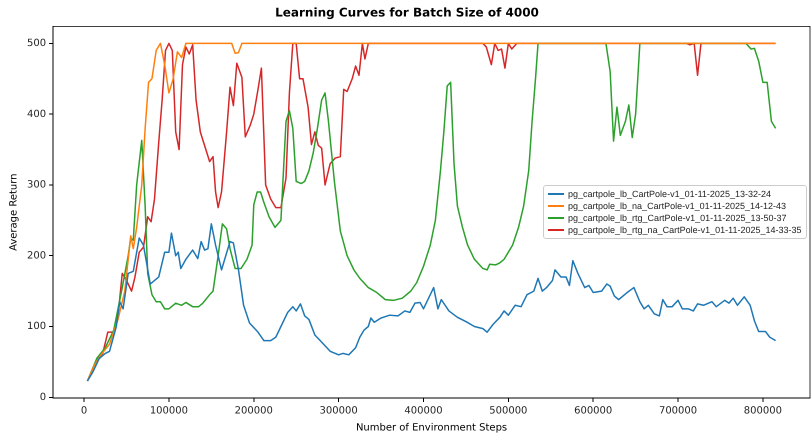 The height and width of the screenshot is (436, 812). I want to click on x-axis-title: Number of Environment Steps, so click(432, 428).